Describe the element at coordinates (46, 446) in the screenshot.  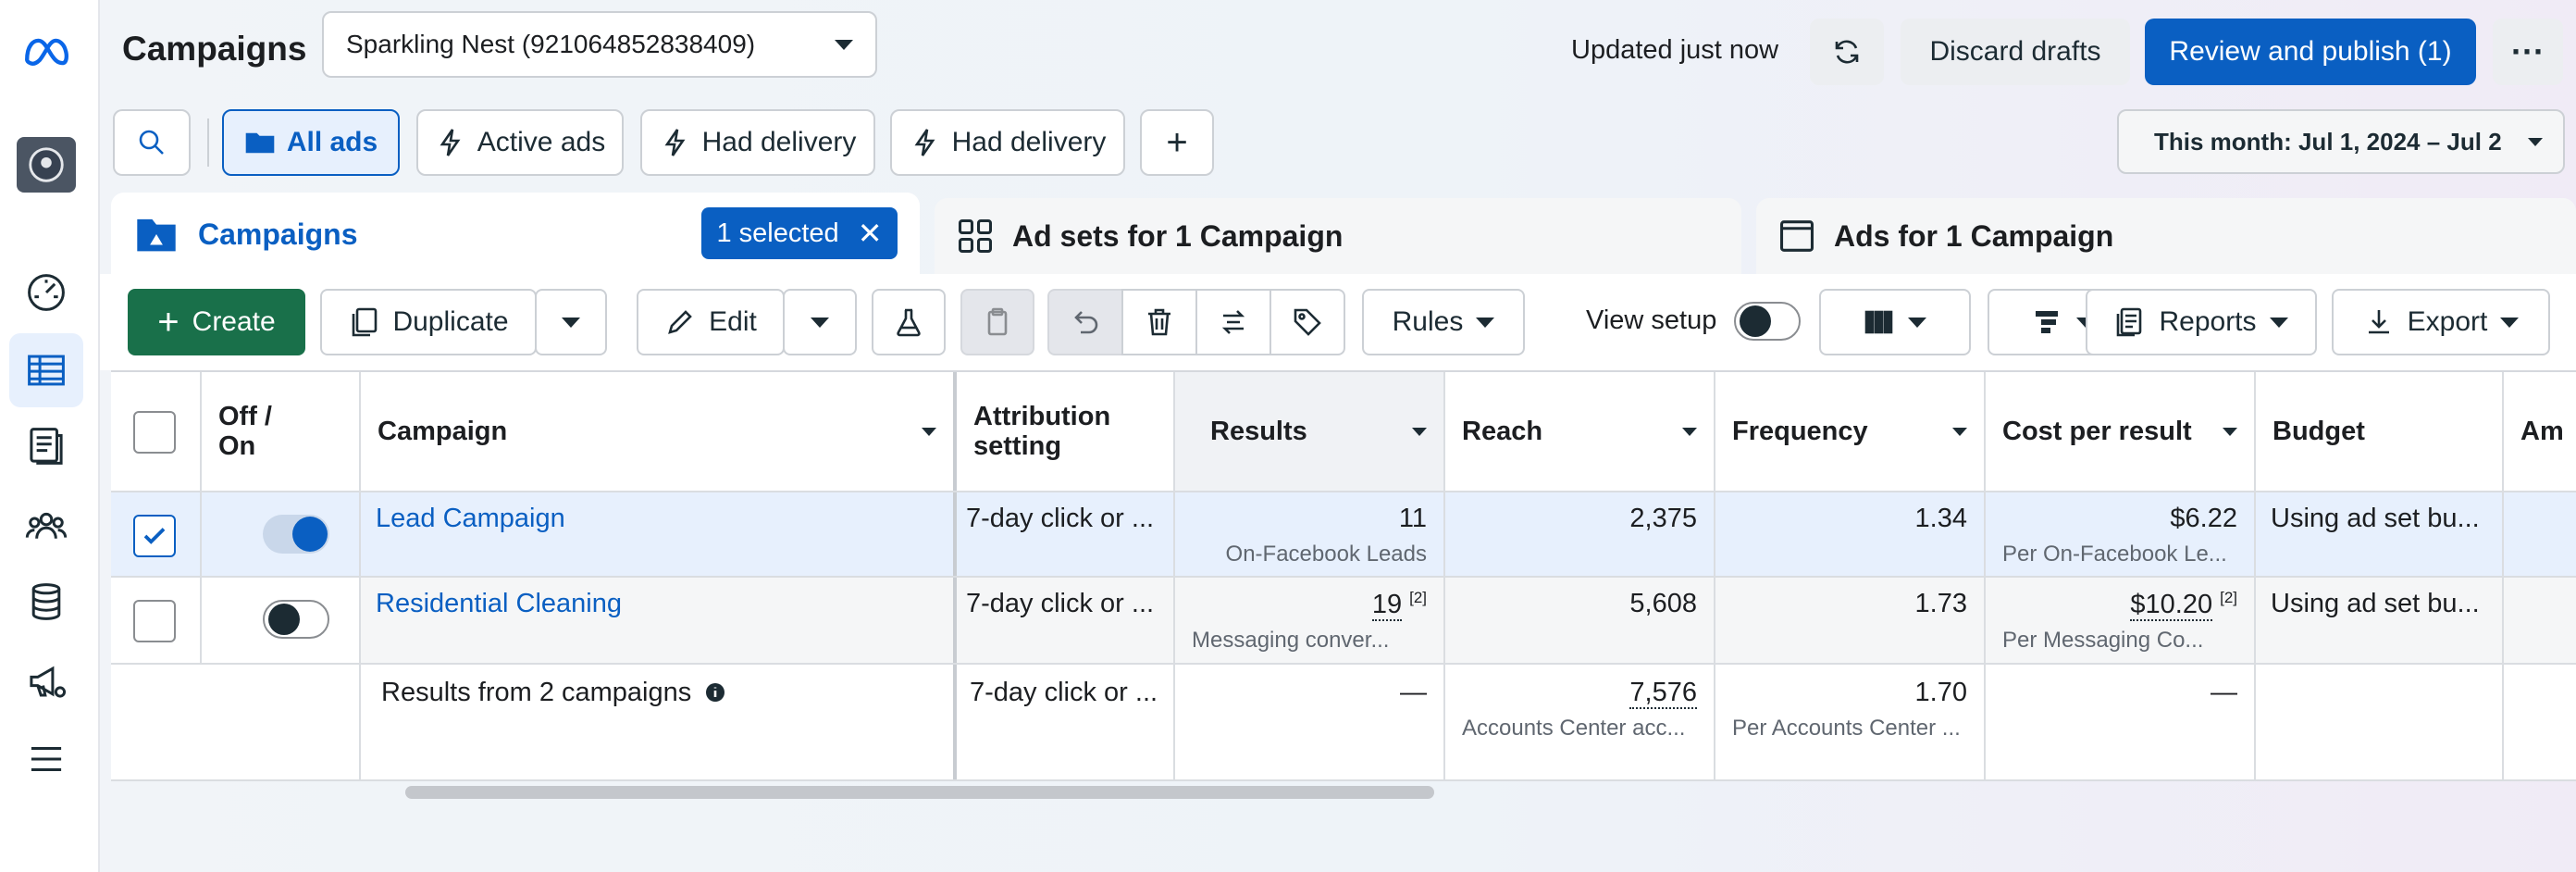
I see `pages-icon` at that location.